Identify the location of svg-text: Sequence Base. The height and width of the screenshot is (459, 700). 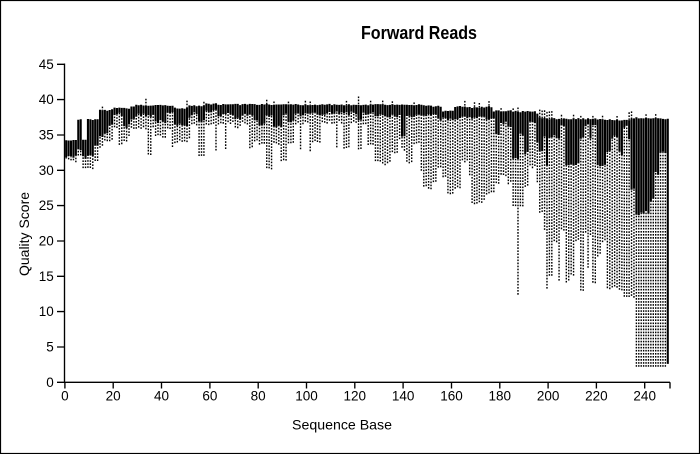
(342, 424).